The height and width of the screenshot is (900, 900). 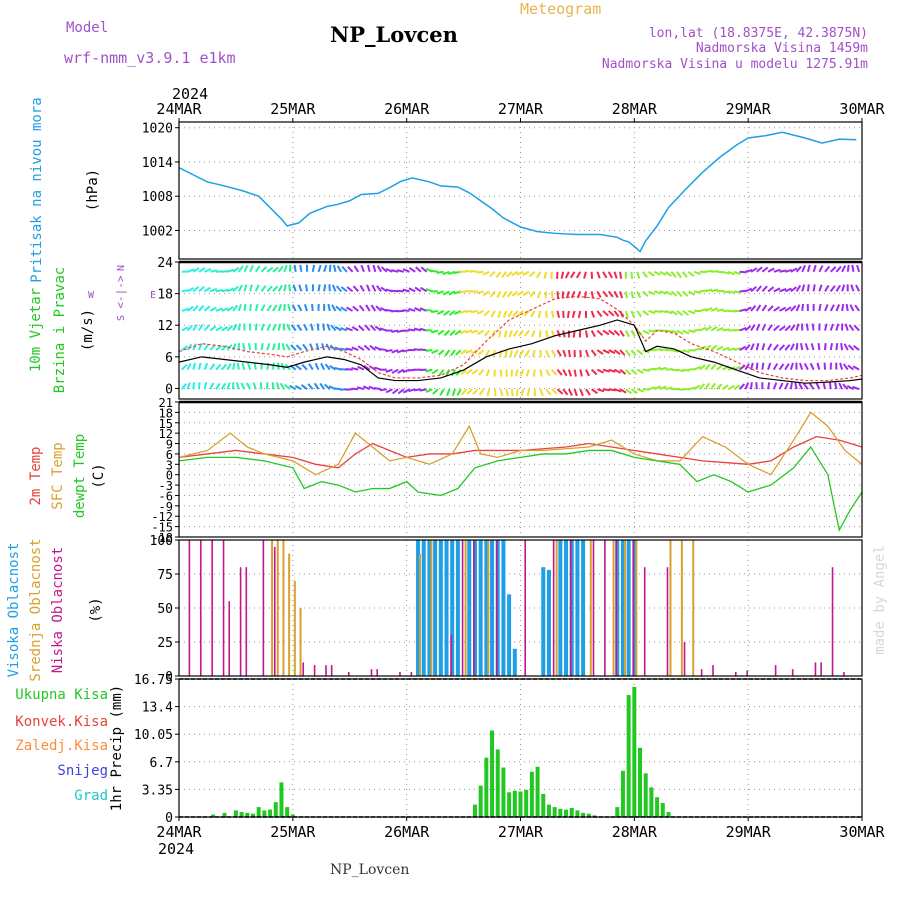 I want to click on x-tick-label-bottom: 27MAR, so click(x=521, y=832).